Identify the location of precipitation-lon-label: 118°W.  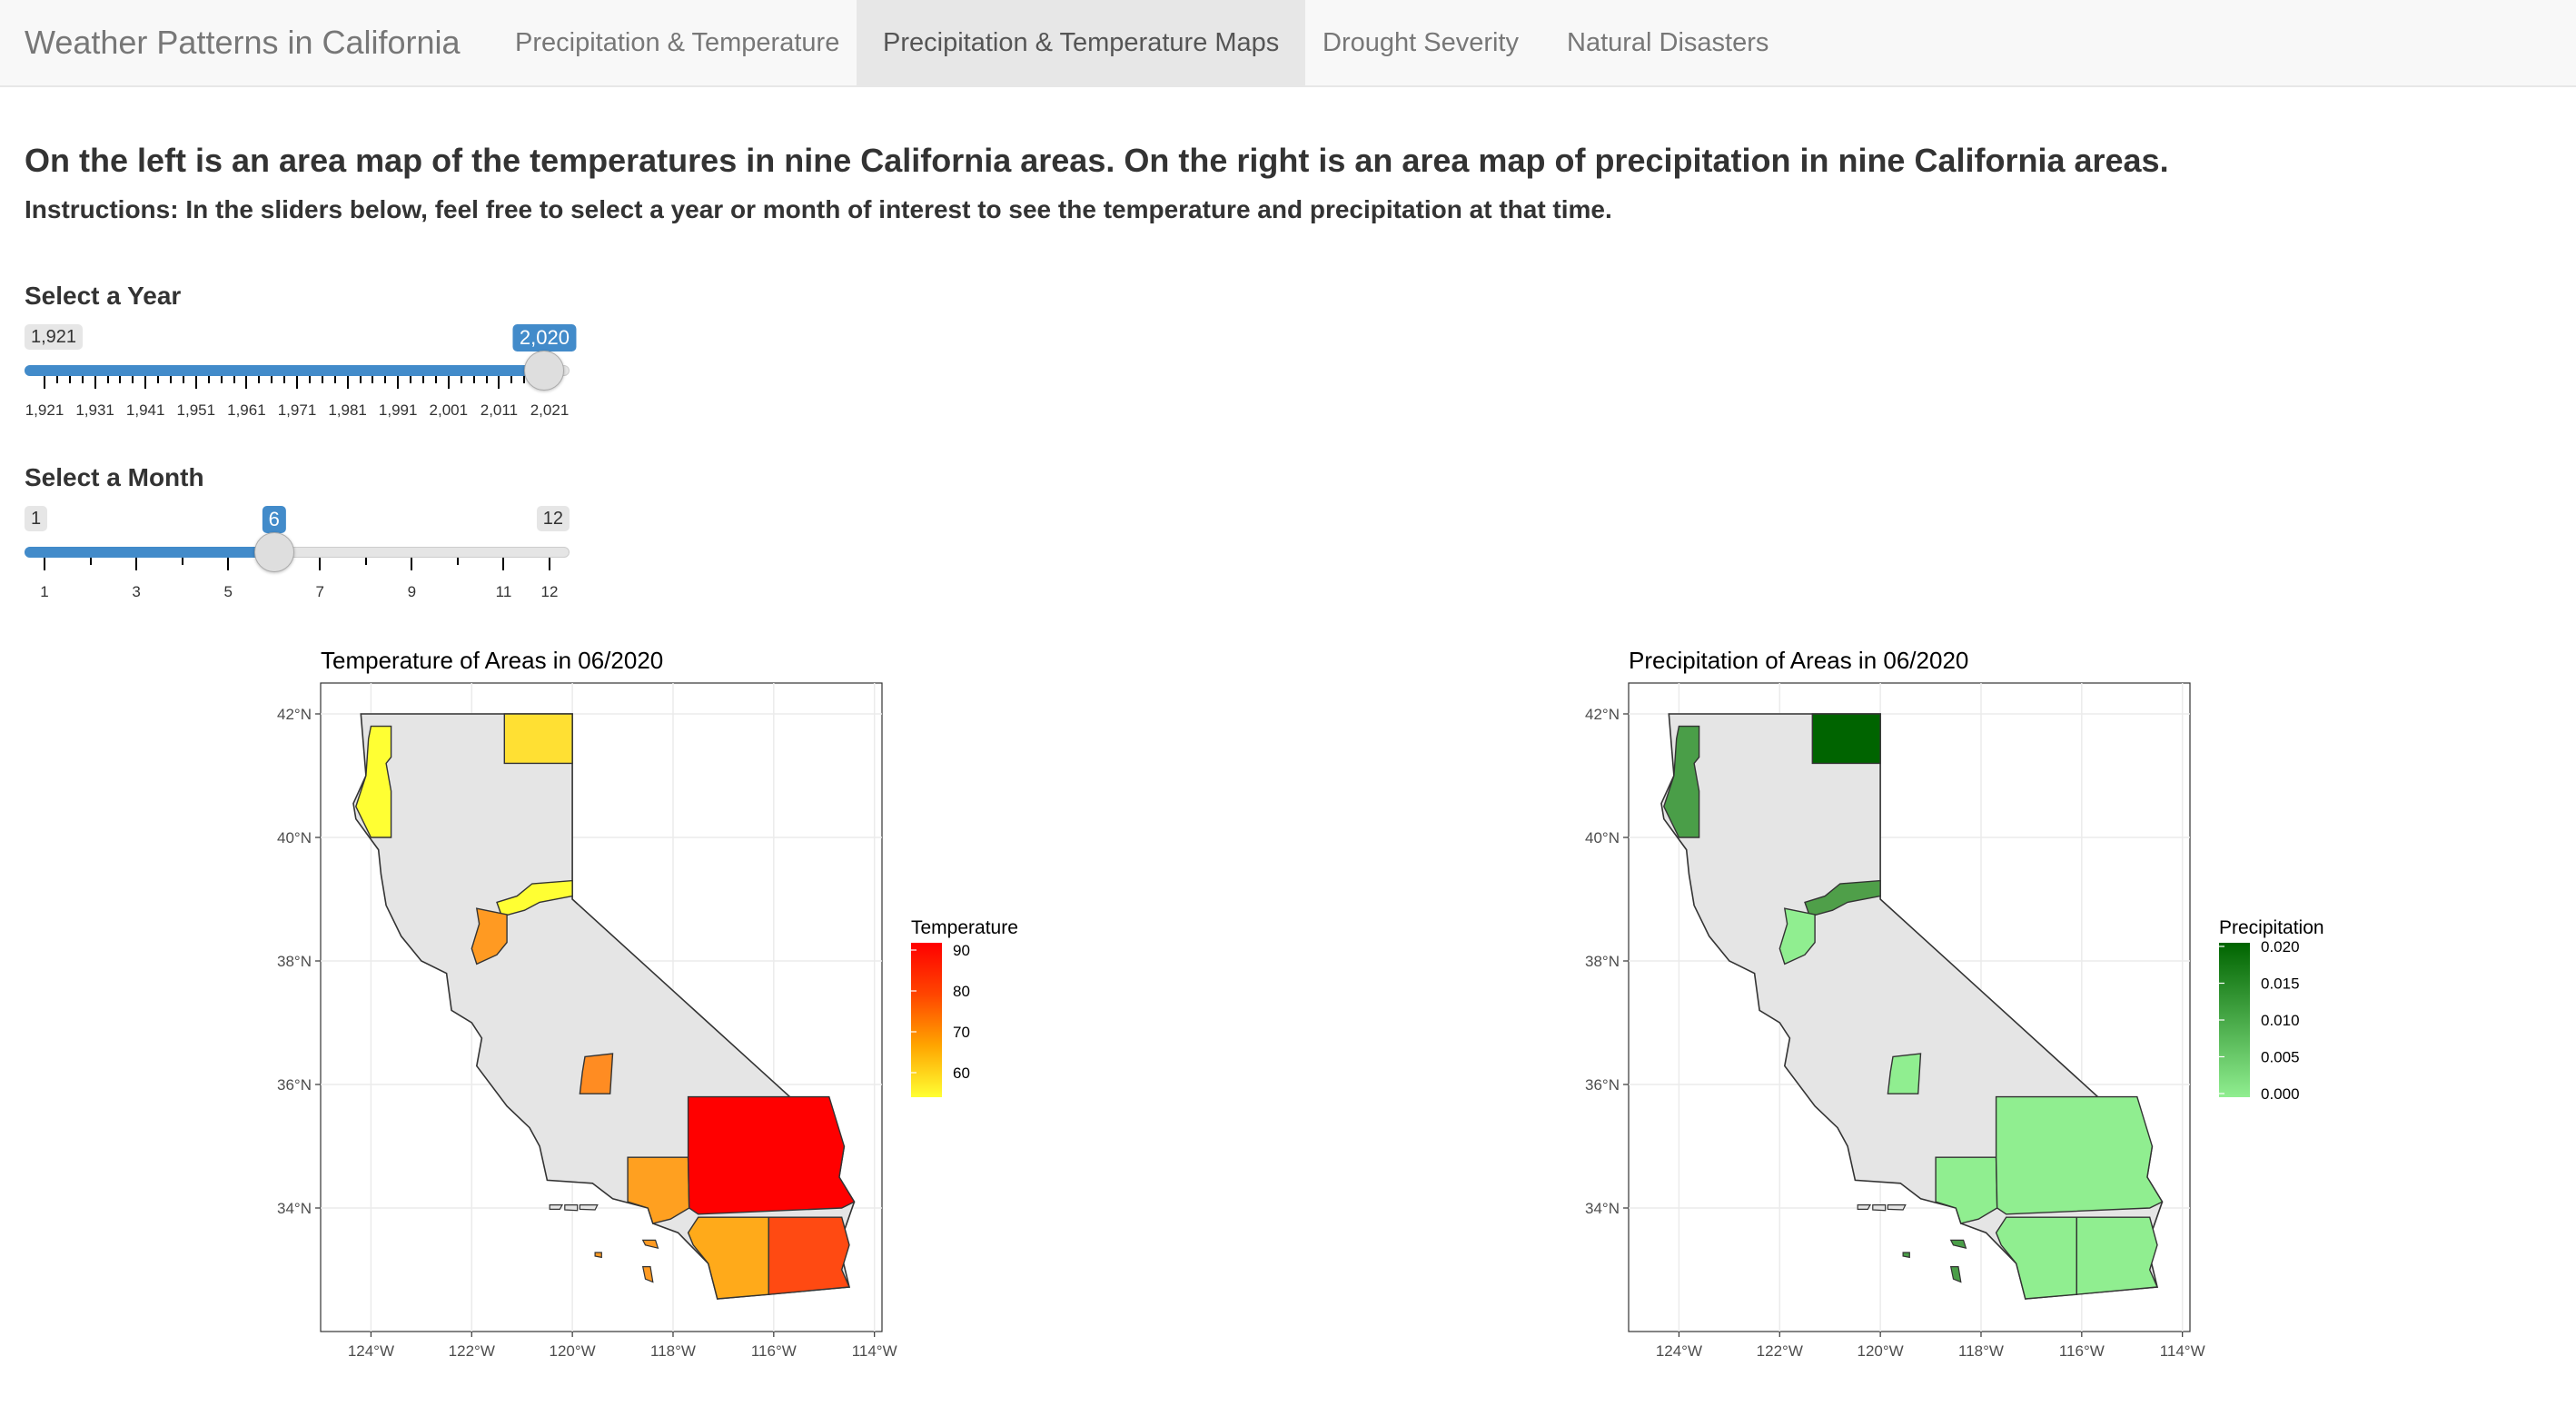
(1981, 1351).